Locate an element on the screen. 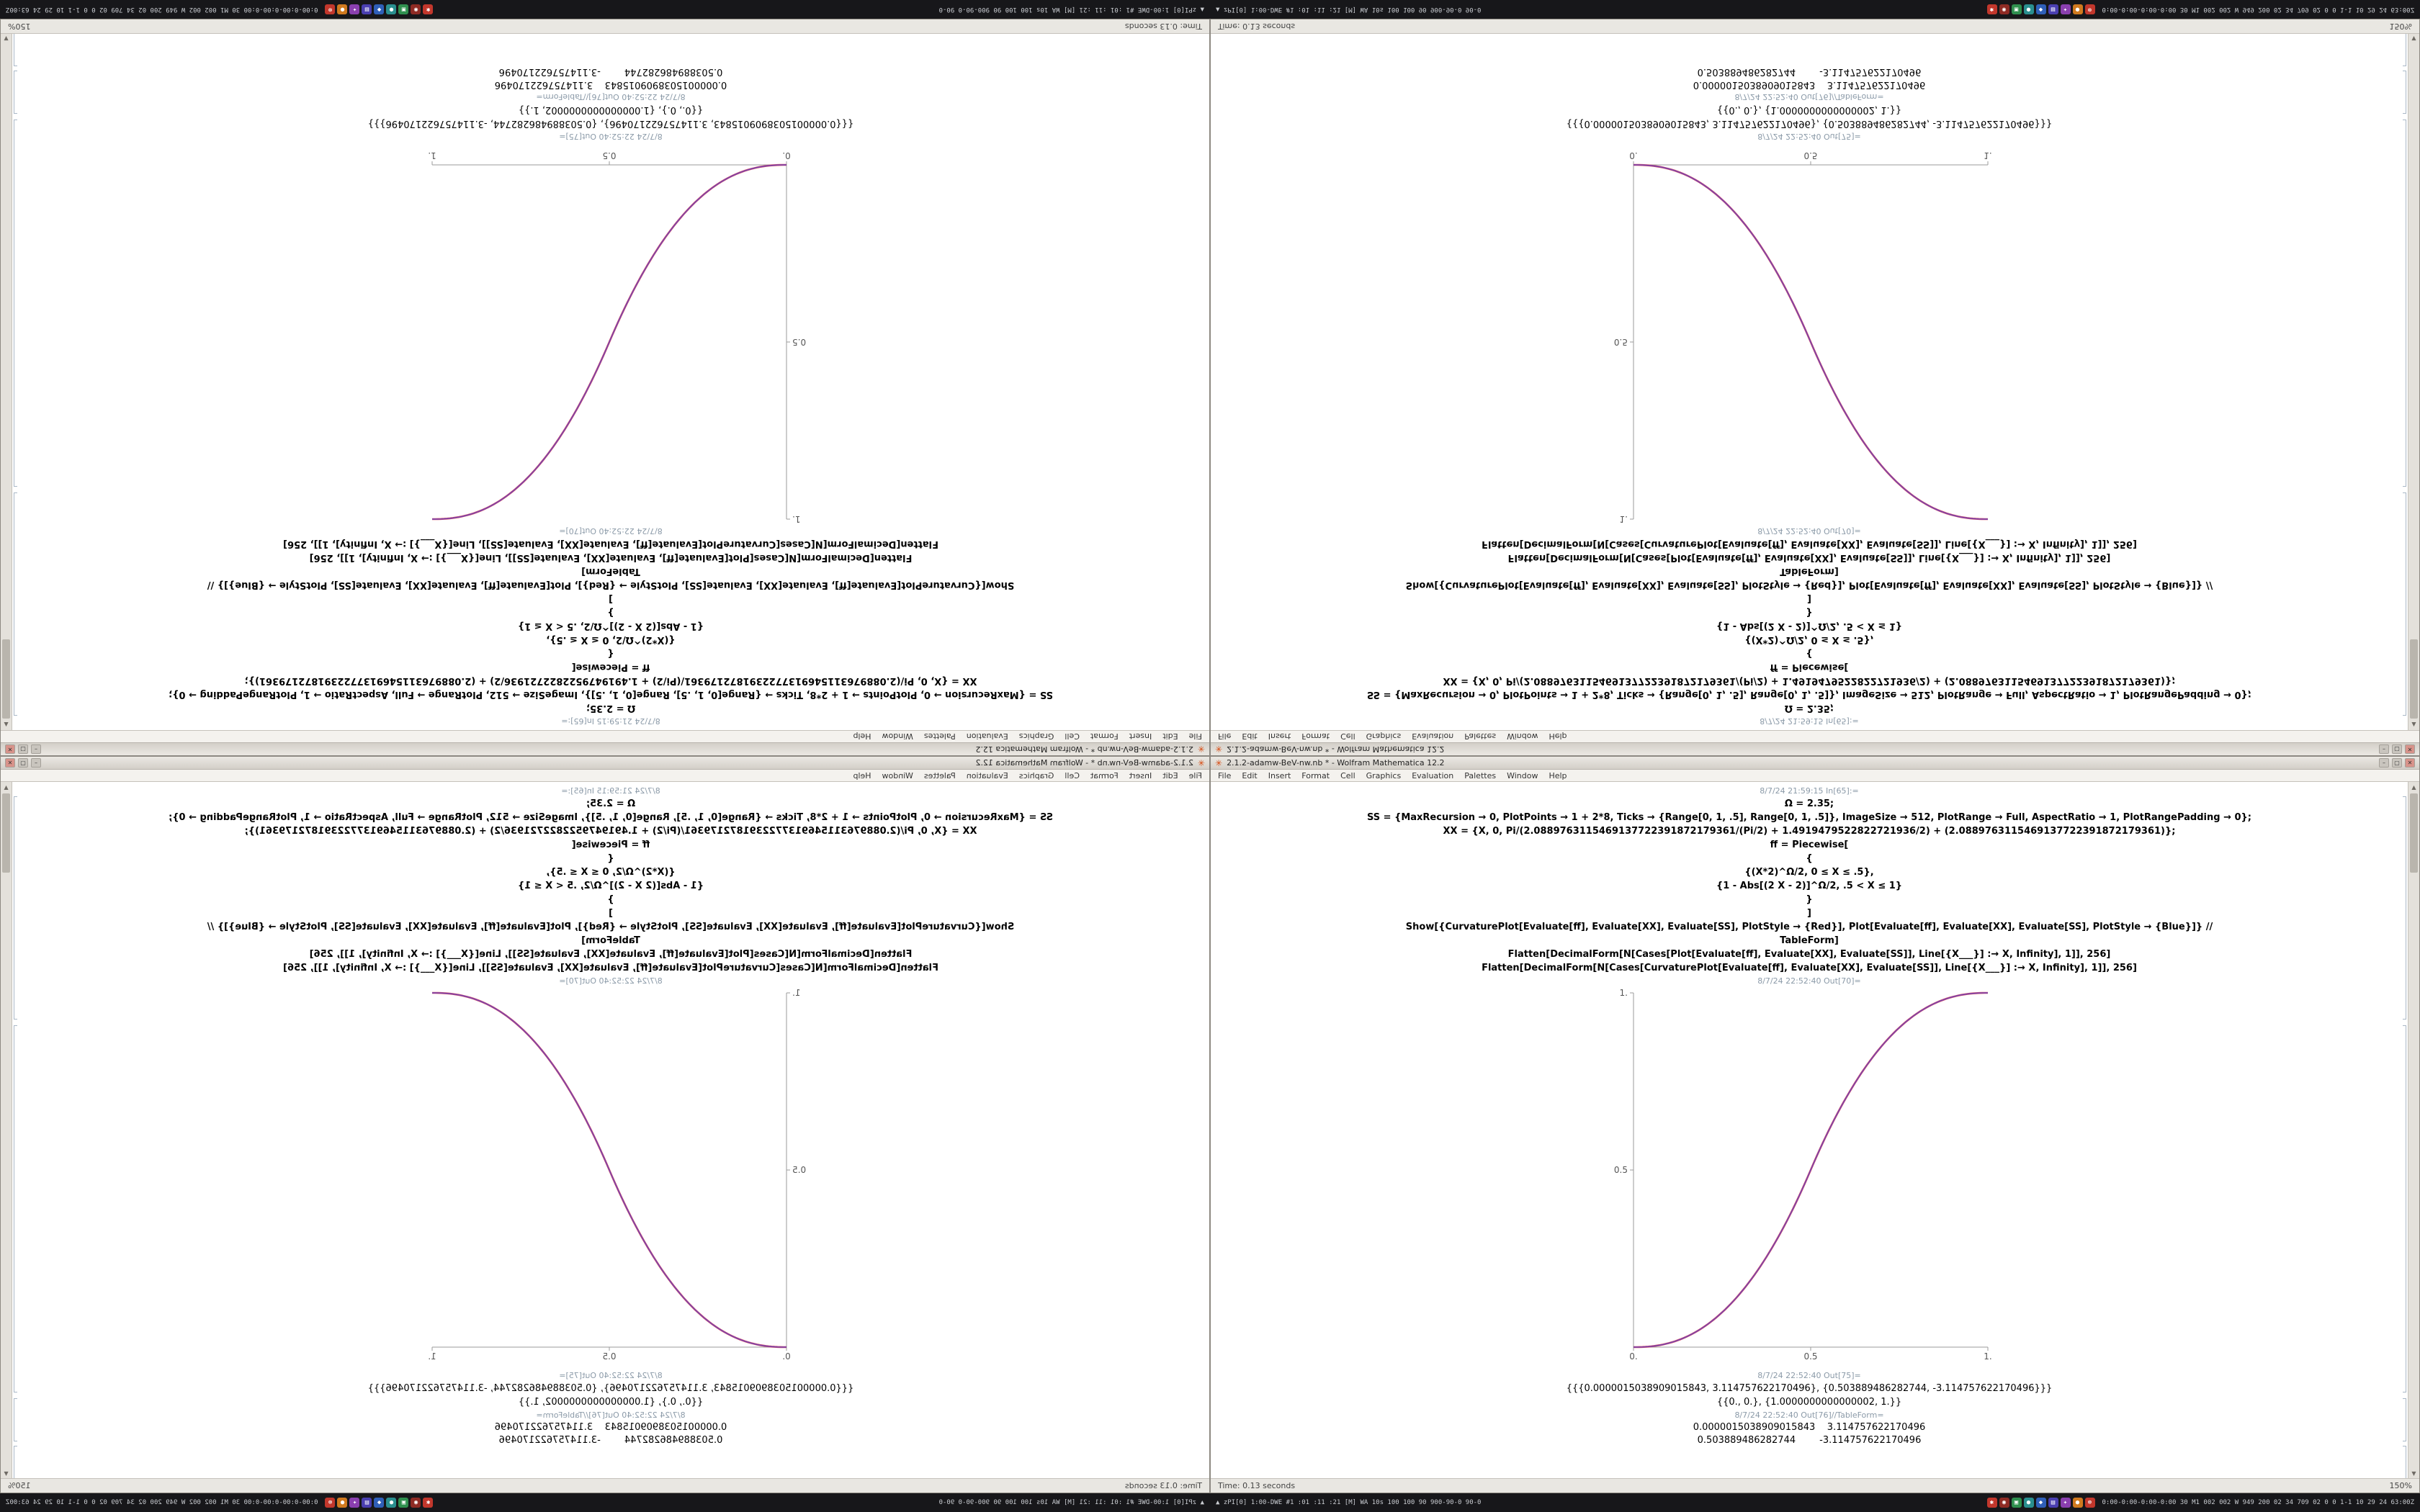 The width and height of the screenshot is (2420, 1512). code-line: {(X*2)^Ω/2, 0 ≤ X ≤ .5}, is located at coordinates (1809, 639).